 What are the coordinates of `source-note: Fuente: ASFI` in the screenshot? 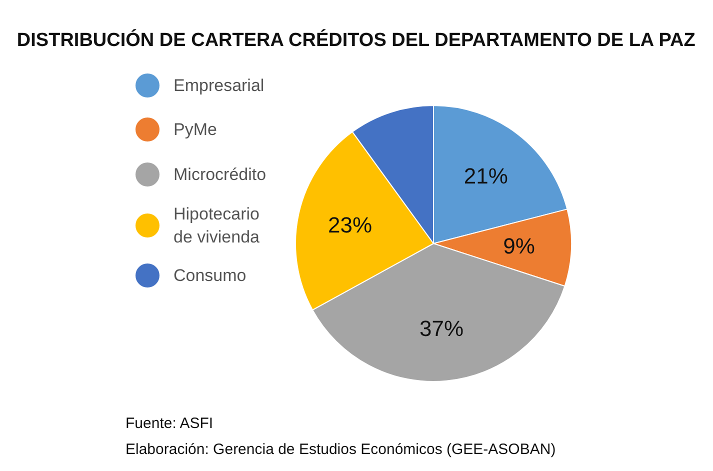 It's located at (170, 423).